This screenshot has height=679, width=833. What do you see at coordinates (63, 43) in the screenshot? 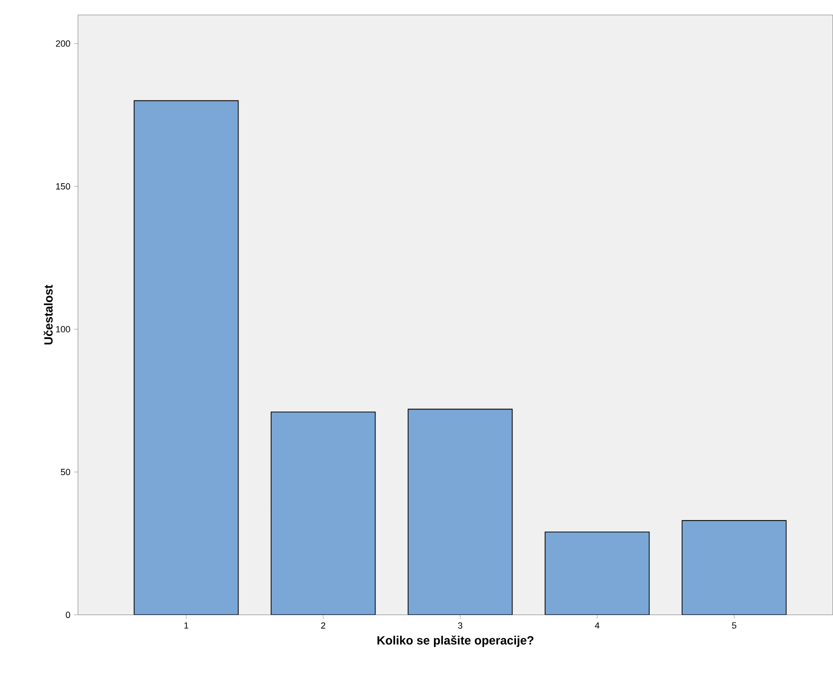
I see `y-tick-label: 200` at bounding box center [63, 43].